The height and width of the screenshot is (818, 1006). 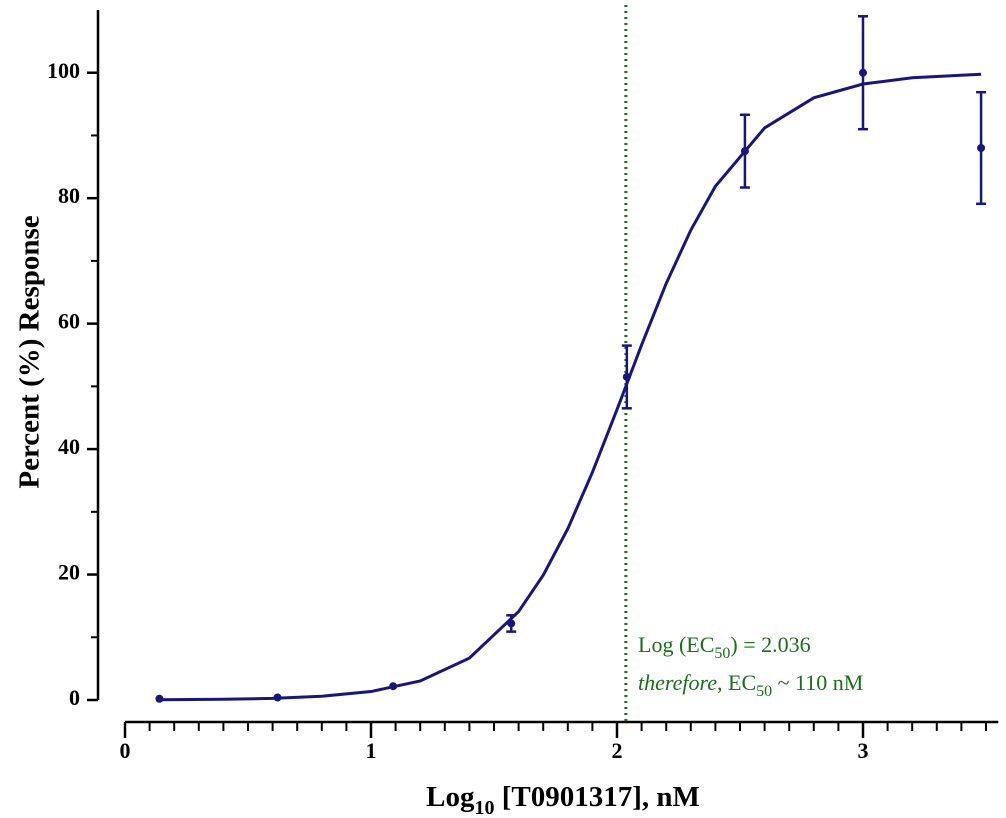 I want to click on y-tick-label: 20, so click(x=69, y=572).